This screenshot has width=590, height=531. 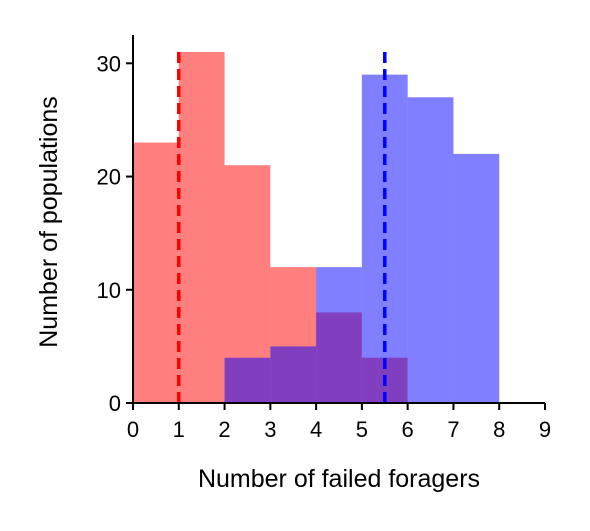 What do you see at coordinates (133, 429) in the screenshot?
I see `x-tick-label: 0` at bounding box center [133, 429].